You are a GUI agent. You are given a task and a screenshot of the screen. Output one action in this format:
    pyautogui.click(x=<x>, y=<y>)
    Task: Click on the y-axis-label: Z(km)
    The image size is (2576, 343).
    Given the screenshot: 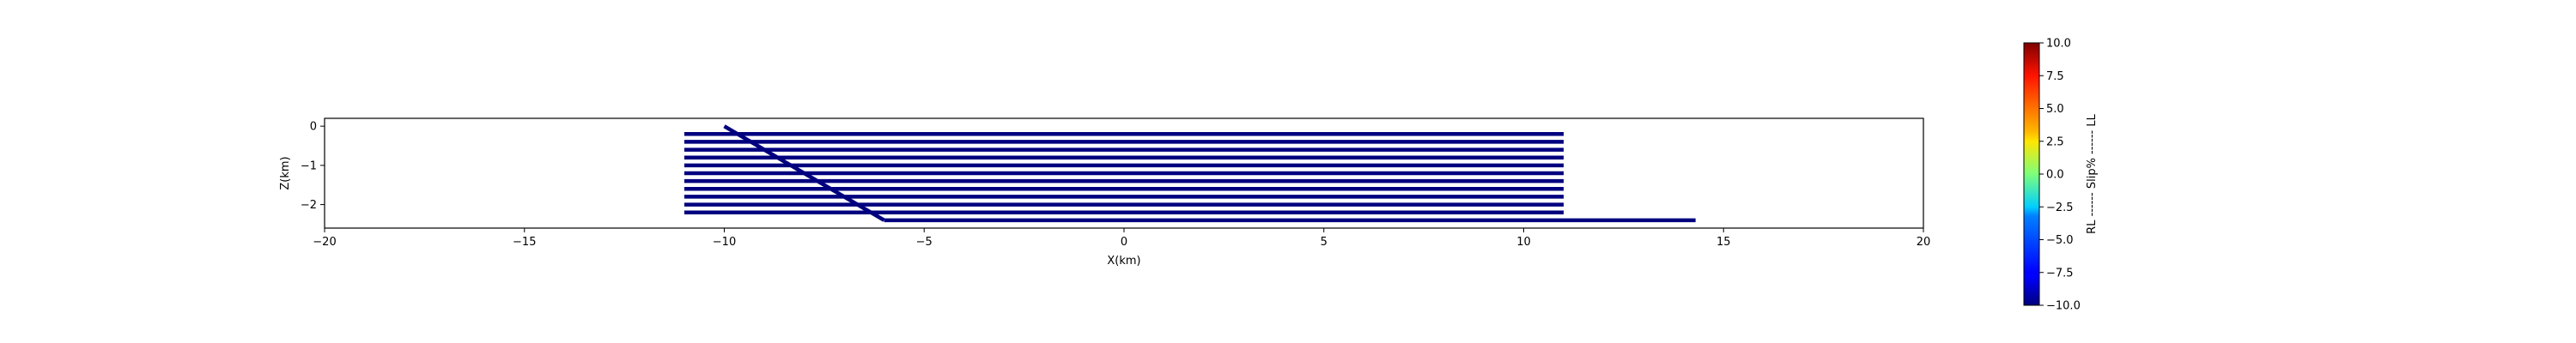 What is the action you would take?
    pyautogui.click(x=285, y=173)
    